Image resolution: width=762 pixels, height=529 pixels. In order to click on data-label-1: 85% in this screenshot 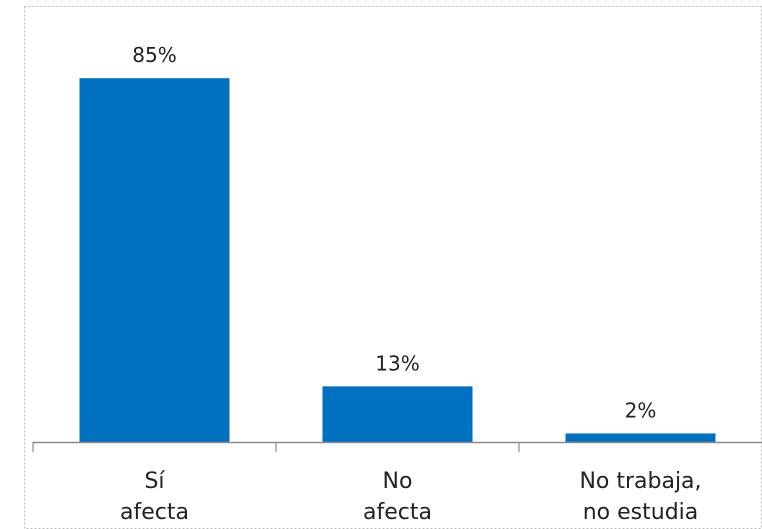, I will do `click(154, 55)`.